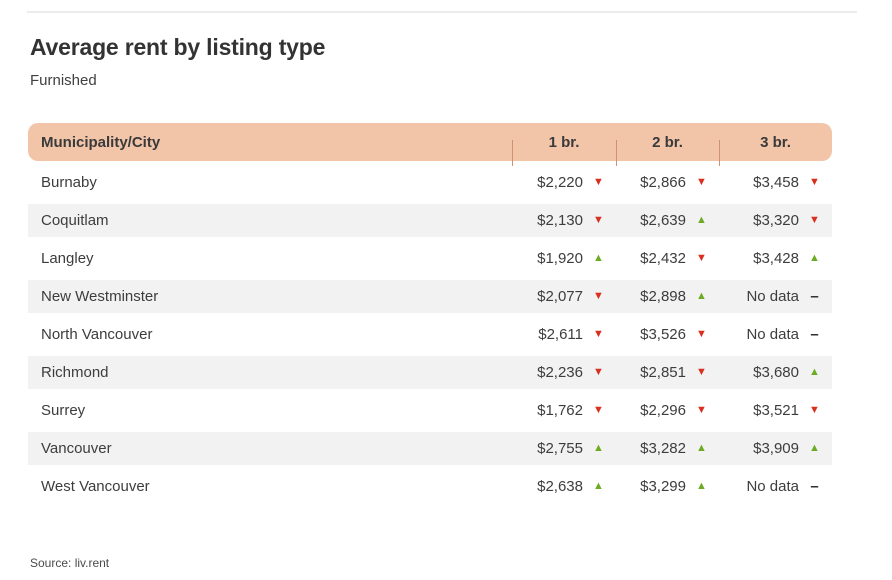 This screenshot has width=892, height=580. What do you see at coordinates (75, 220) in the screenshot?
I see `municipality-cell: Coquitlam` at bounding box center [75, 220].